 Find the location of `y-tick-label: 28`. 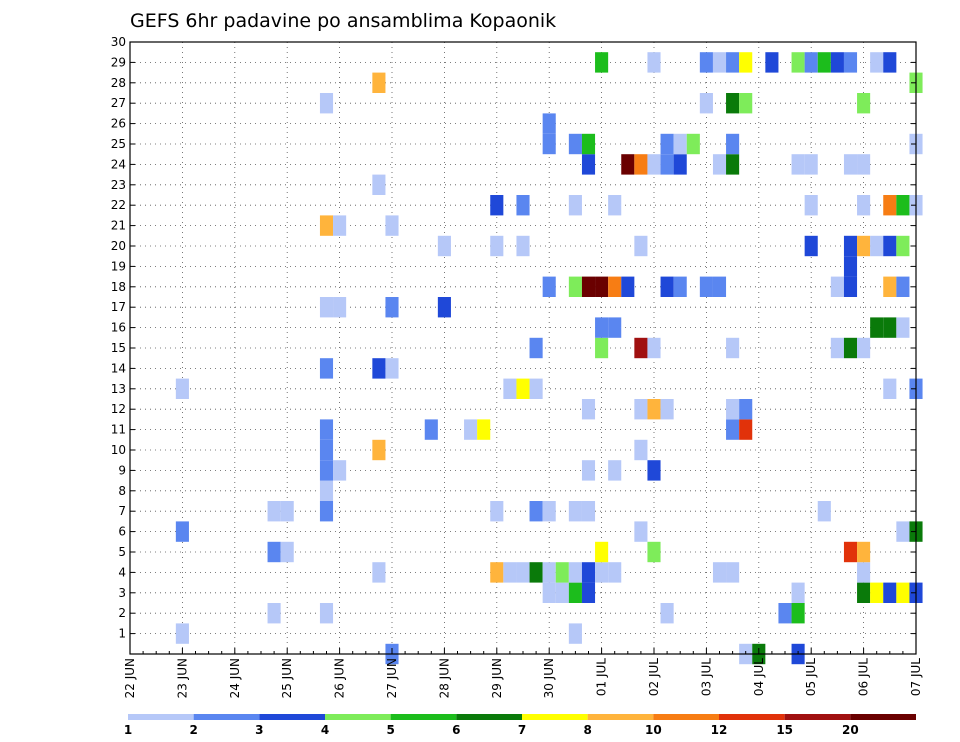

y-tick-label: 28 is located at coordinates (118, 83).